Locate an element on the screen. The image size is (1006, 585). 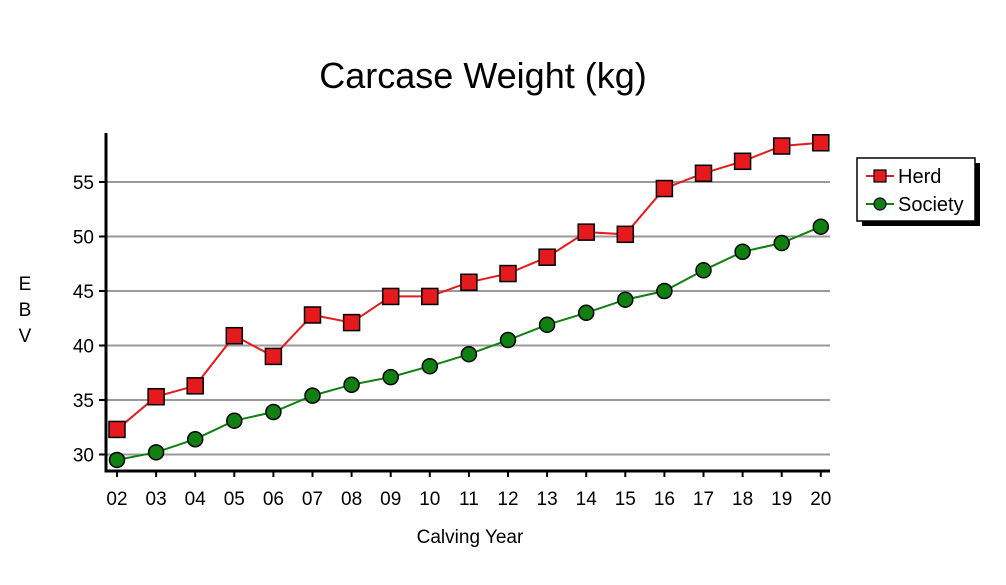
x-tick-label: 04 is located at coordinates (196, 499).